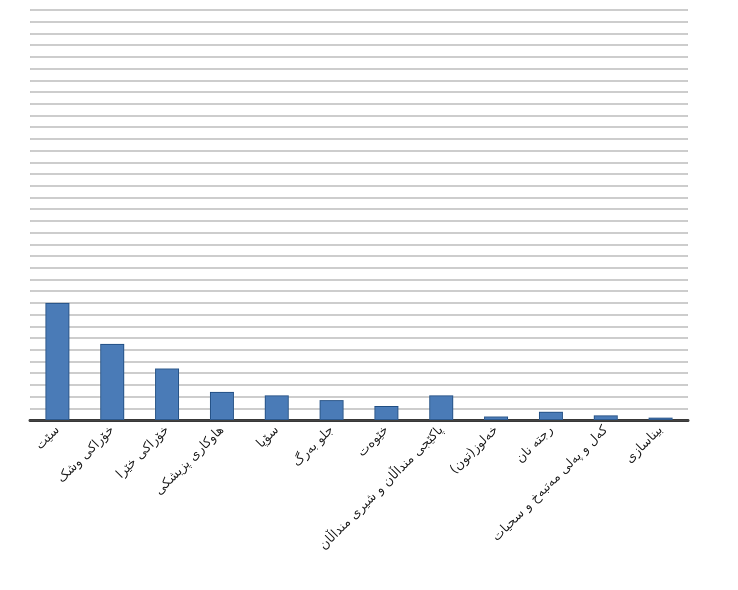 The height and width of the screenshot is (590, 738). I want to click on x-tick-label: رجتە نان, so click(534, 444).